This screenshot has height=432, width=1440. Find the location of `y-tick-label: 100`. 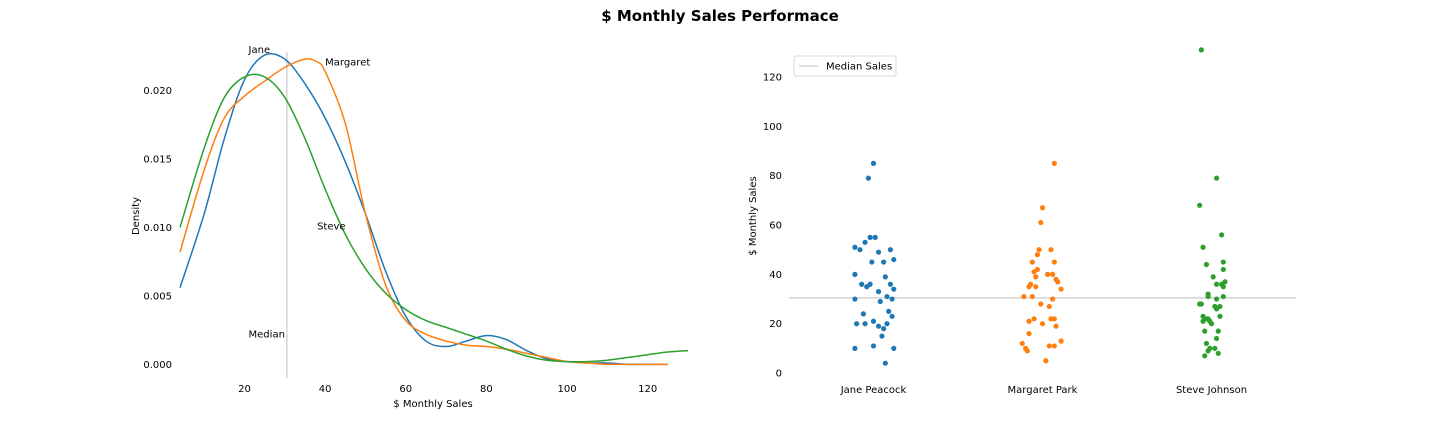

y-tick-label: 100 is located at coordinates (772, 127).